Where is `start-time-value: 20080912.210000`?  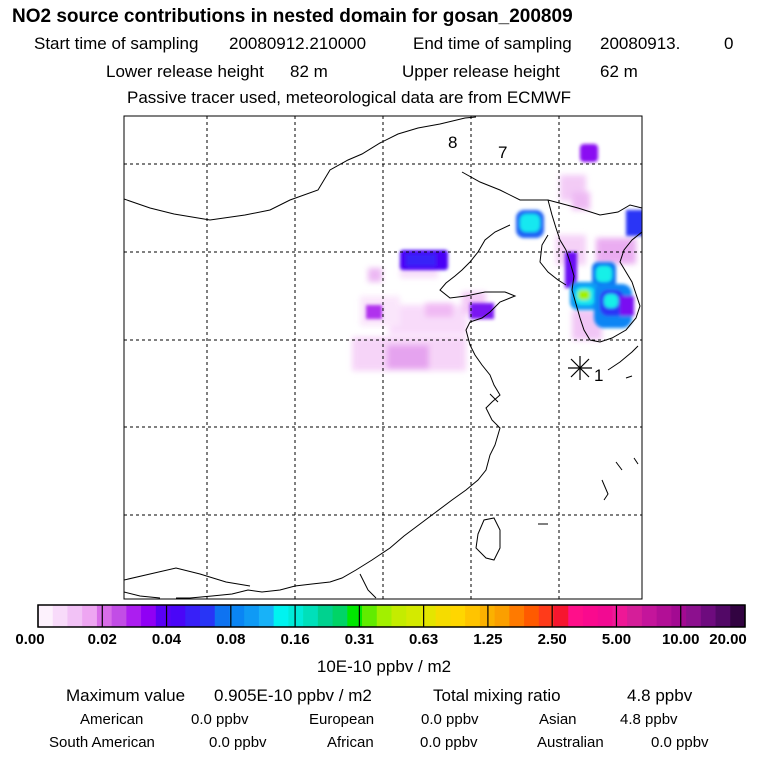 start-time-value: 20080912.210000 is located at coordinates (298, 43).